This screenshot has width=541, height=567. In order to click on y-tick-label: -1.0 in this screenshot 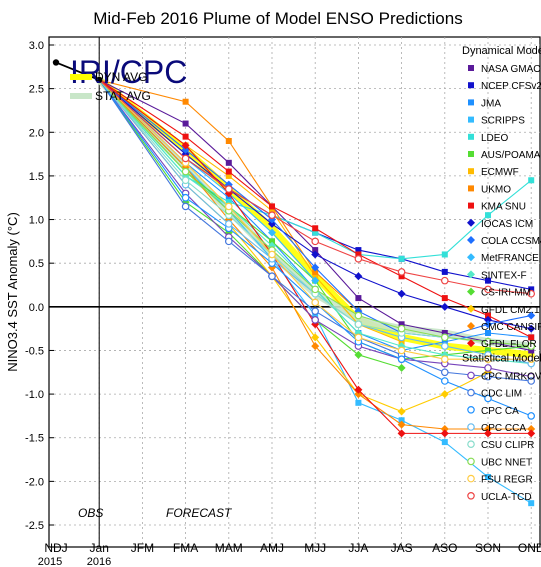, I will do `click(34, 395)`.